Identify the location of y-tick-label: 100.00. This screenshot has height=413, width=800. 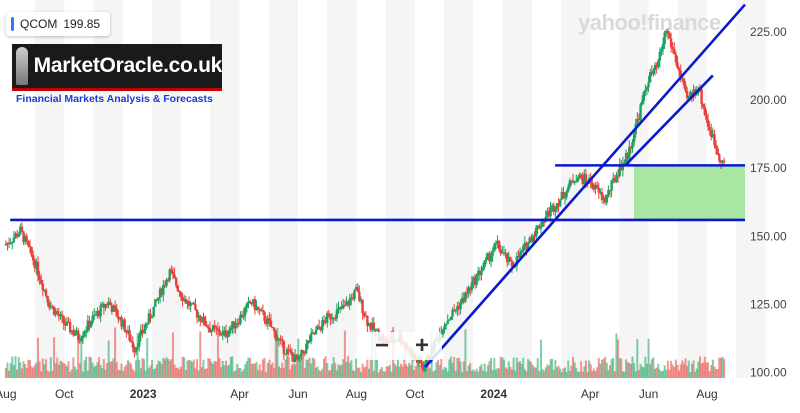
(768, 373).